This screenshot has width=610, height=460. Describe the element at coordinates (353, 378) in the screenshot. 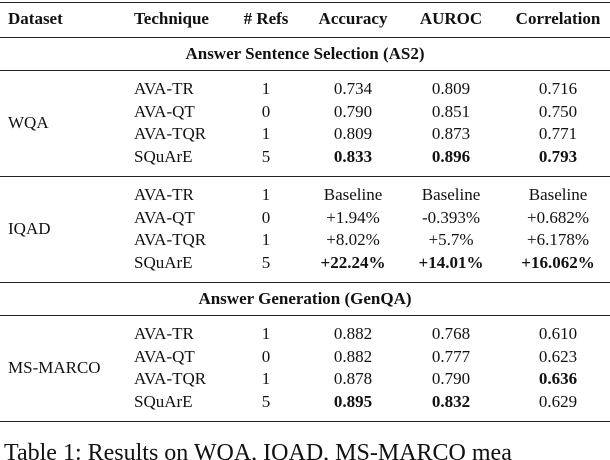

I see `table-cell: 0.878` at that location.